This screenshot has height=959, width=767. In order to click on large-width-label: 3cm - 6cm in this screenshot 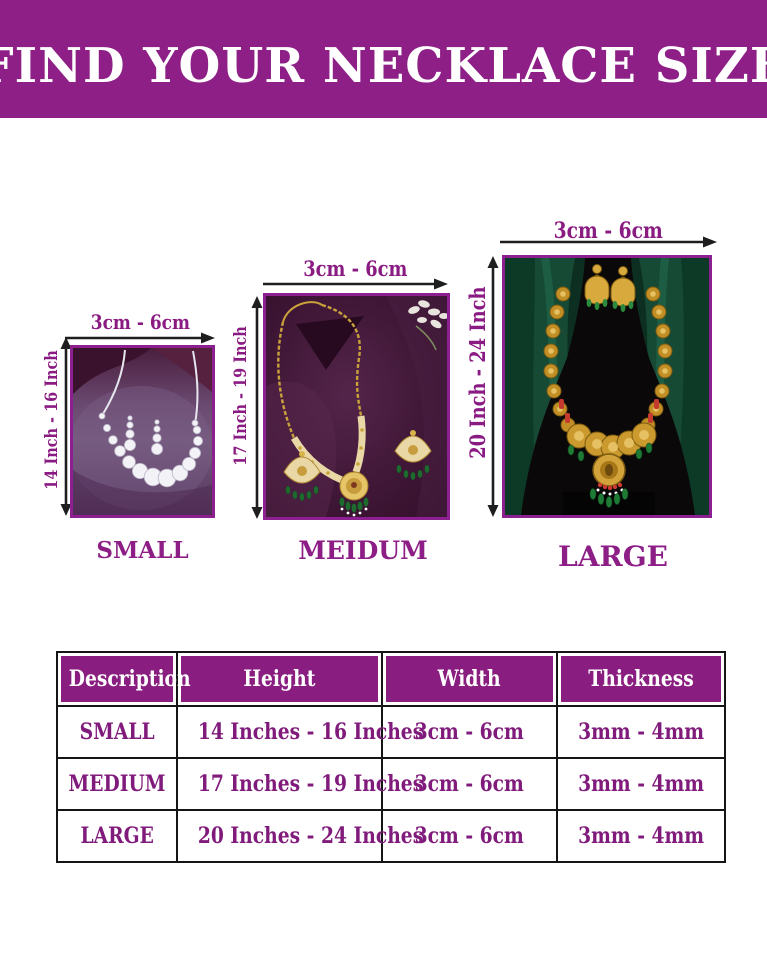, I will do `click(608, 231)`.